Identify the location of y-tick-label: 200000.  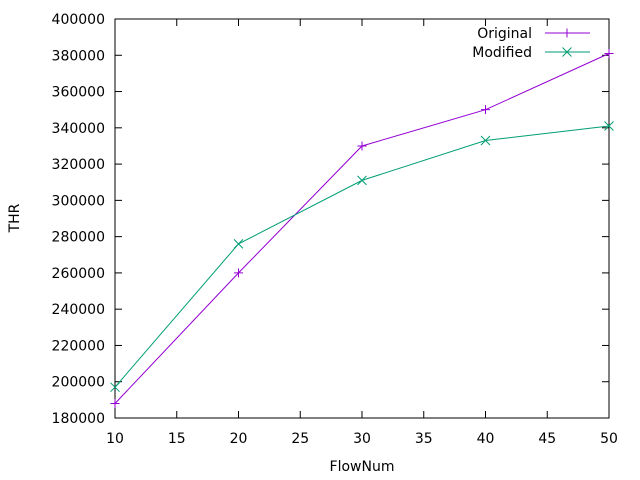
(78, 383).